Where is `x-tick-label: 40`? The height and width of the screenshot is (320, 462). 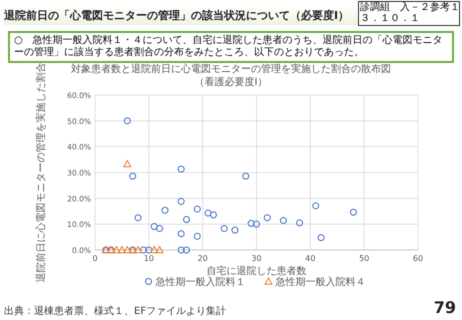 x-tick-label: 40 is located at coordinates (310, 258).